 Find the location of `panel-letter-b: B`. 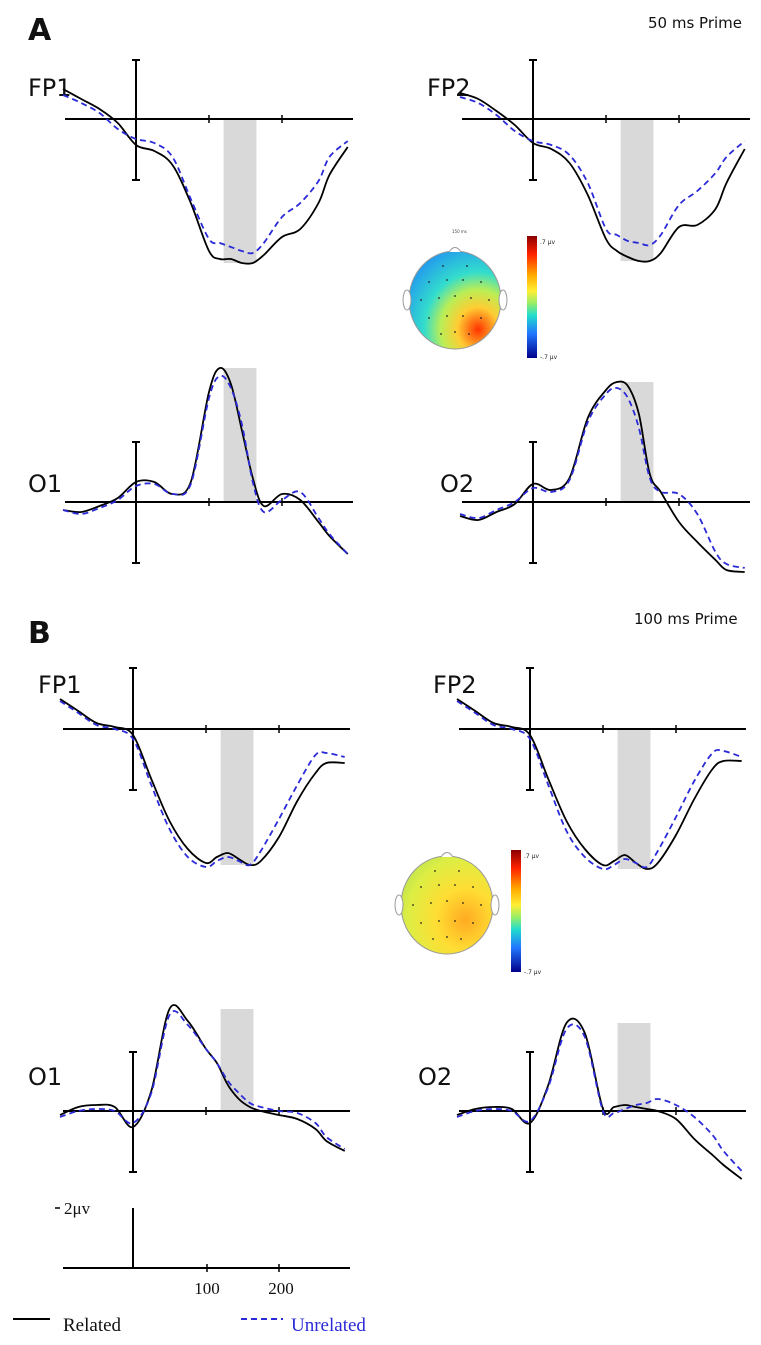

panel-letter-b: B is located at coordinates (39, 633).